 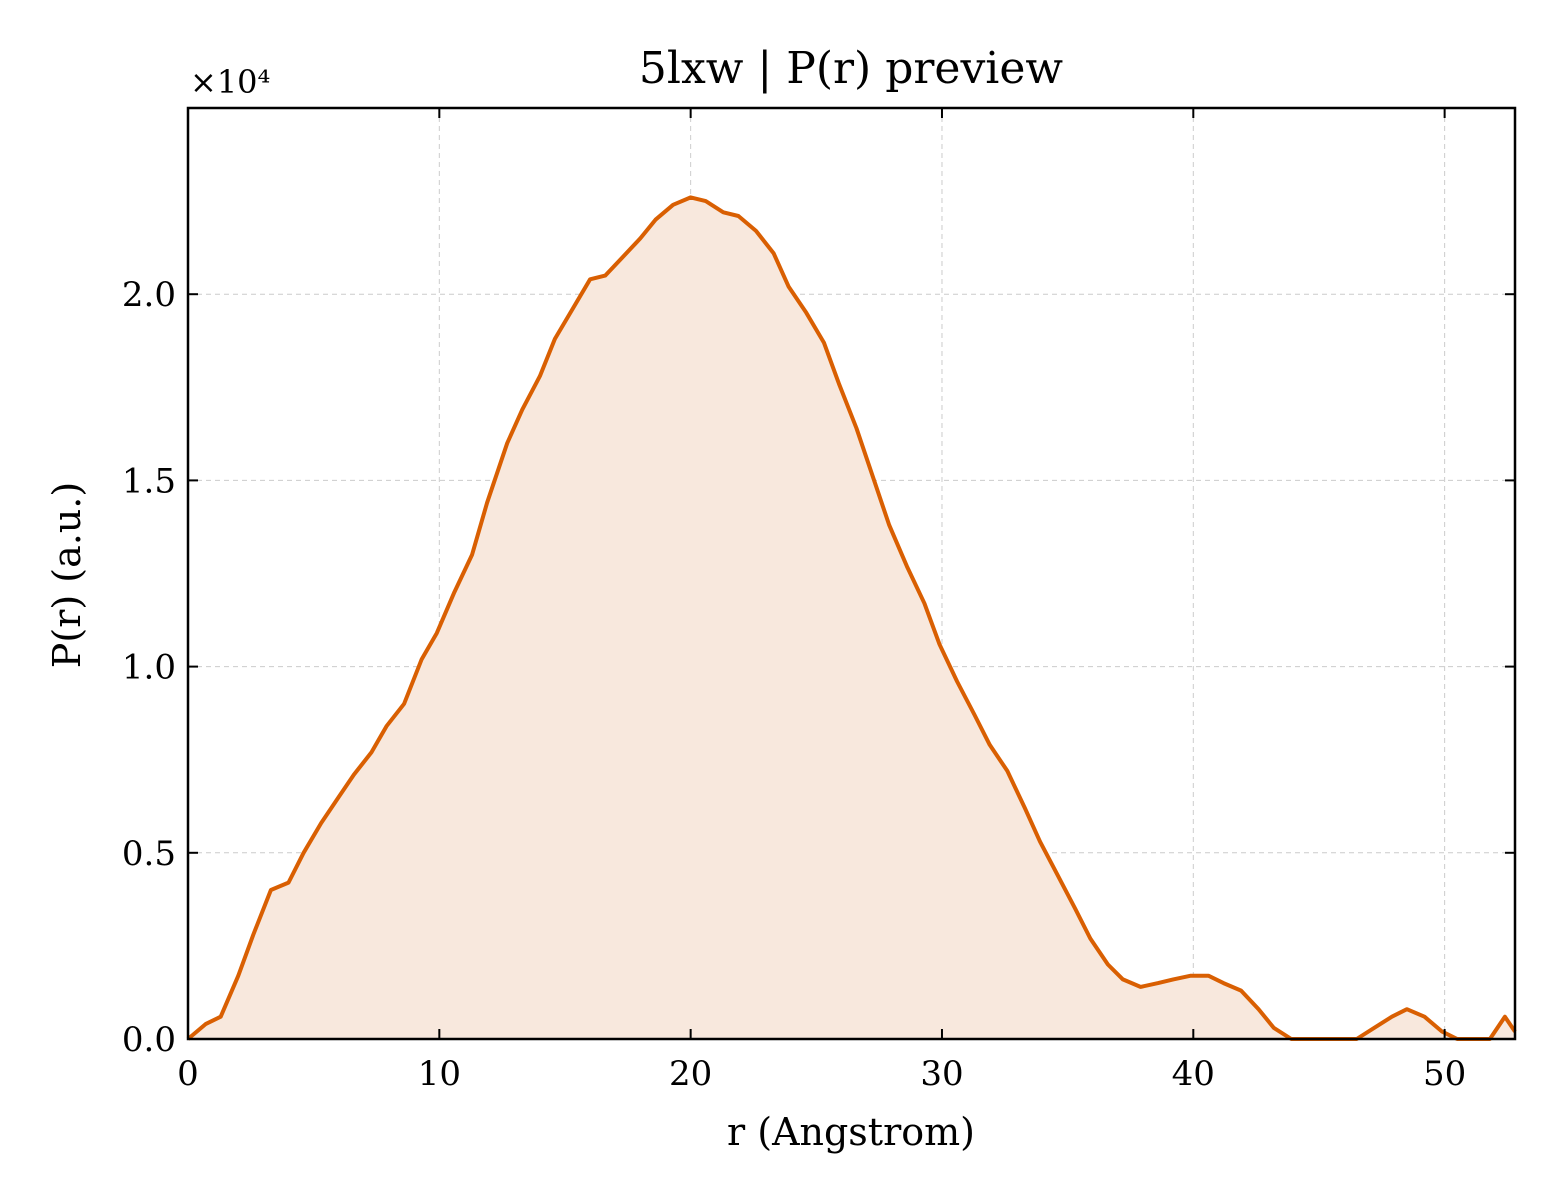 What do you see at coordinates (149, 854) in the screenshot?
I see `y-tick-label: 0.5` at bounding box center [149, 854].